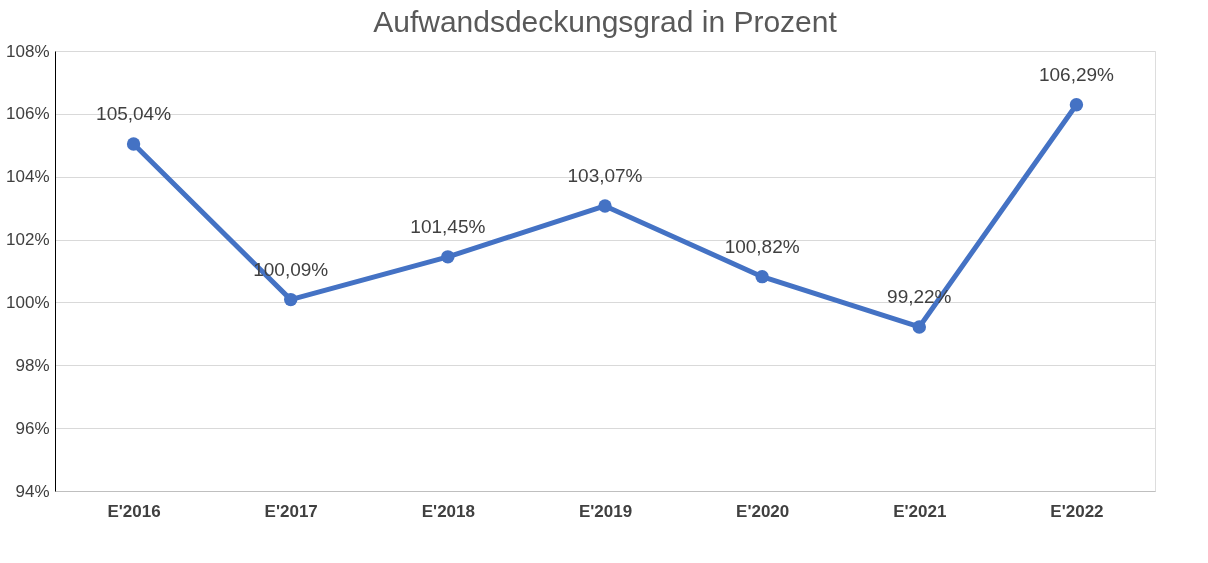  Describe the element at coordinates (32, 428) in the screenshot. I see `y-tick-label: 96%` at that location.